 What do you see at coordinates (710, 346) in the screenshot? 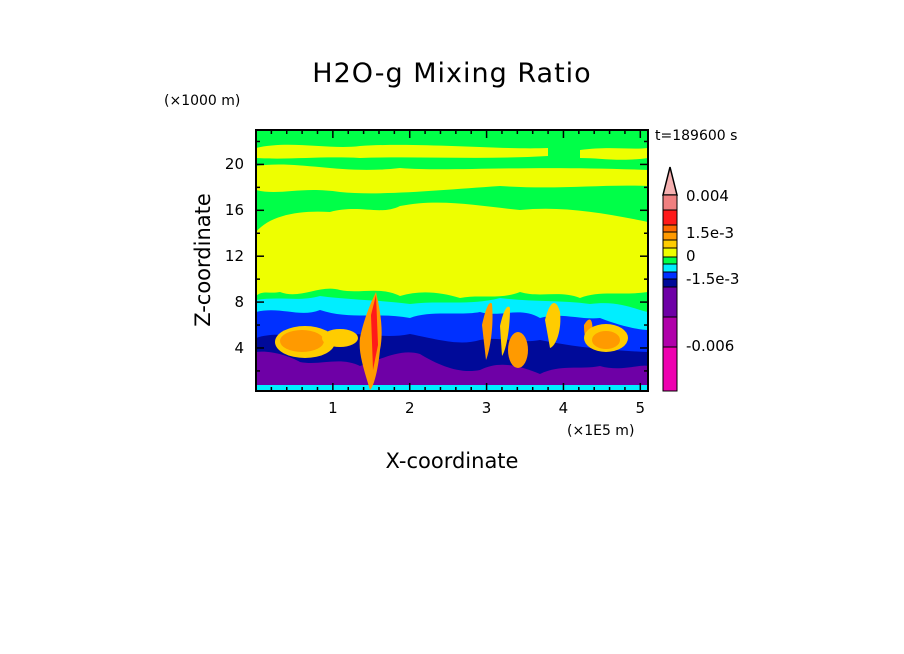
I see `colorbar-label: -0.006` at bounding box center [710, 346].